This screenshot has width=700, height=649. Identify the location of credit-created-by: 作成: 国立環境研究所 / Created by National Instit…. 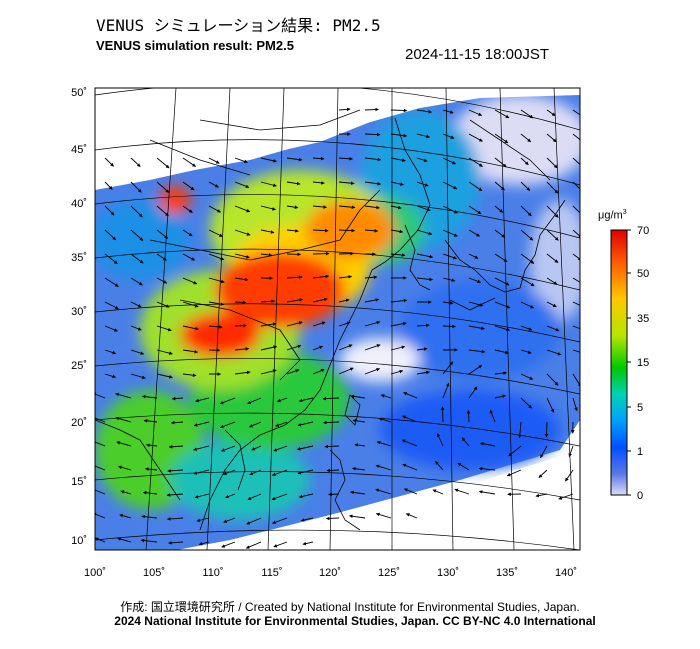
(350, 607).